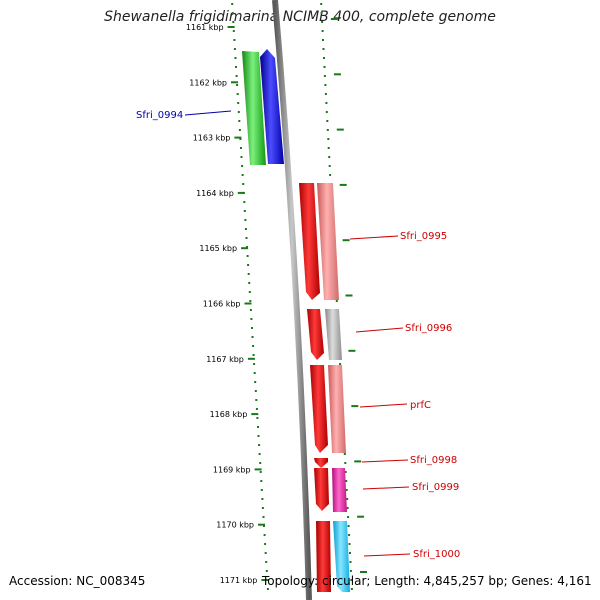 The width and height of the screenshot is (600, 600). What do you see at coordinates (328, 241) in the screenshot?
I see `gene-sfri-0995-salmon` at bounding box center [328, 241].